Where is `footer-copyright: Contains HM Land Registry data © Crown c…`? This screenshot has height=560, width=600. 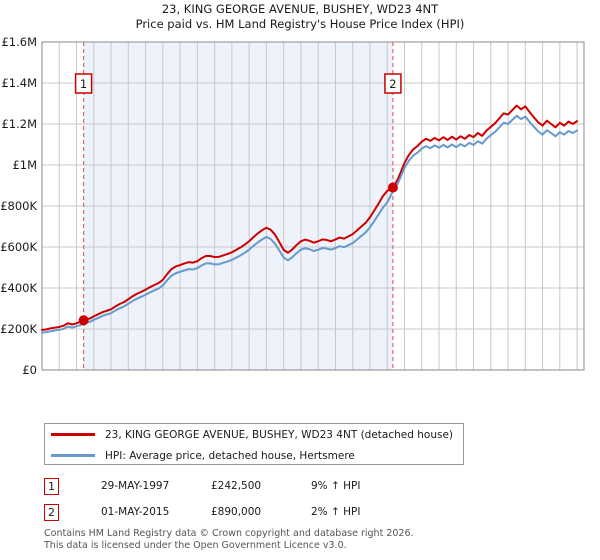
footer-copyright: Contains HM Land Registry data © Crown c… is located at coordinates (229, 533).